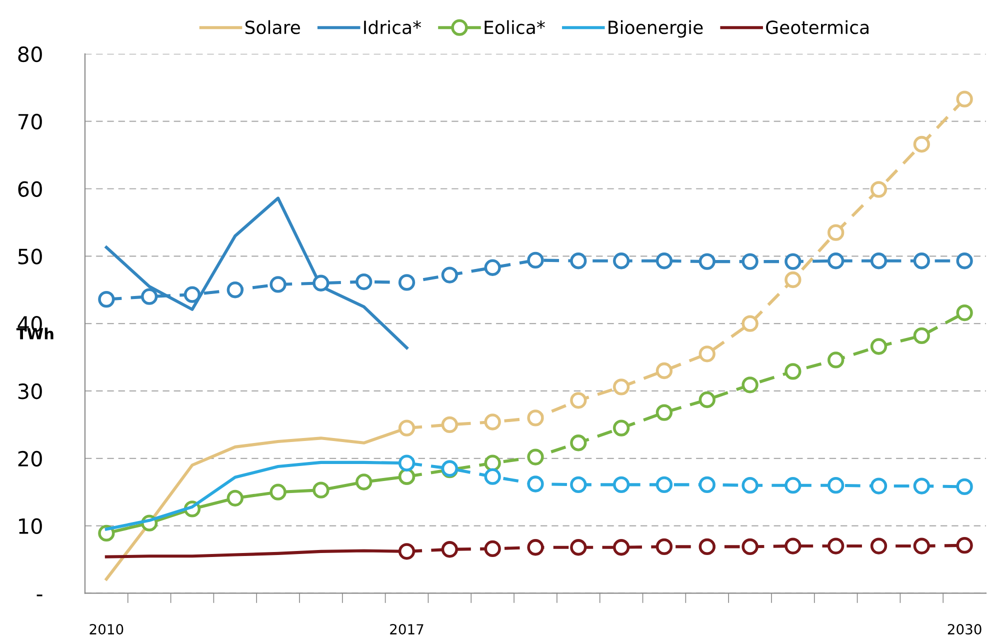 The width and height of the screenshot is (988, 642). What do you see at coordinates (407, 629) in the screenshot?
I see `x-tick-label: 2017` at bounding box center [407, 629].